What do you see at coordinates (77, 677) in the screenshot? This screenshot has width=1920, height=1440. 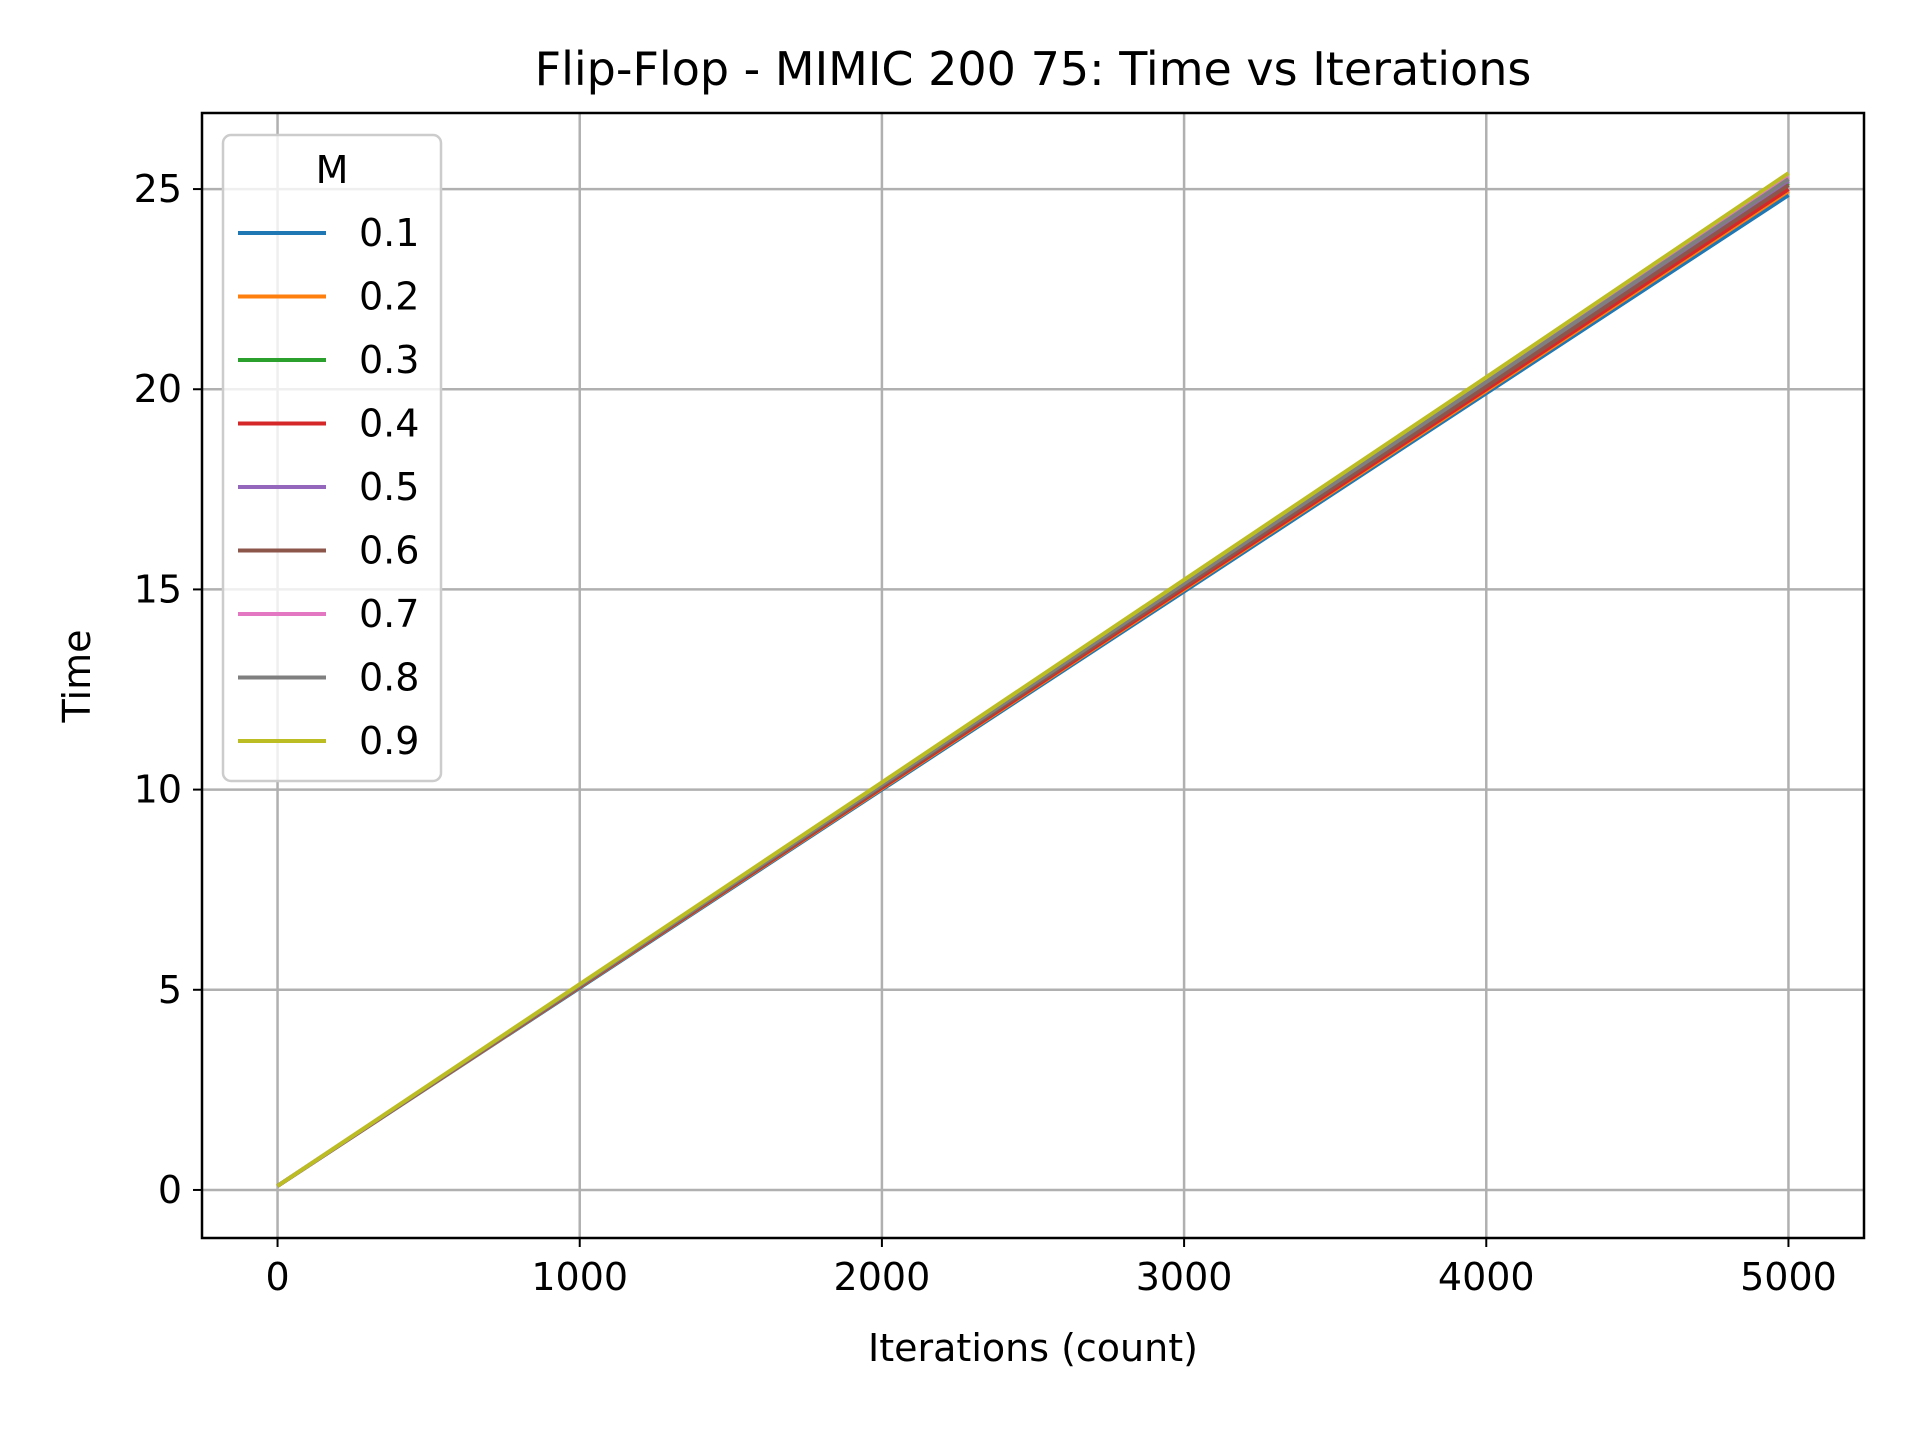 I see `y-axis-label: Time` at bounding box center [77, 677].